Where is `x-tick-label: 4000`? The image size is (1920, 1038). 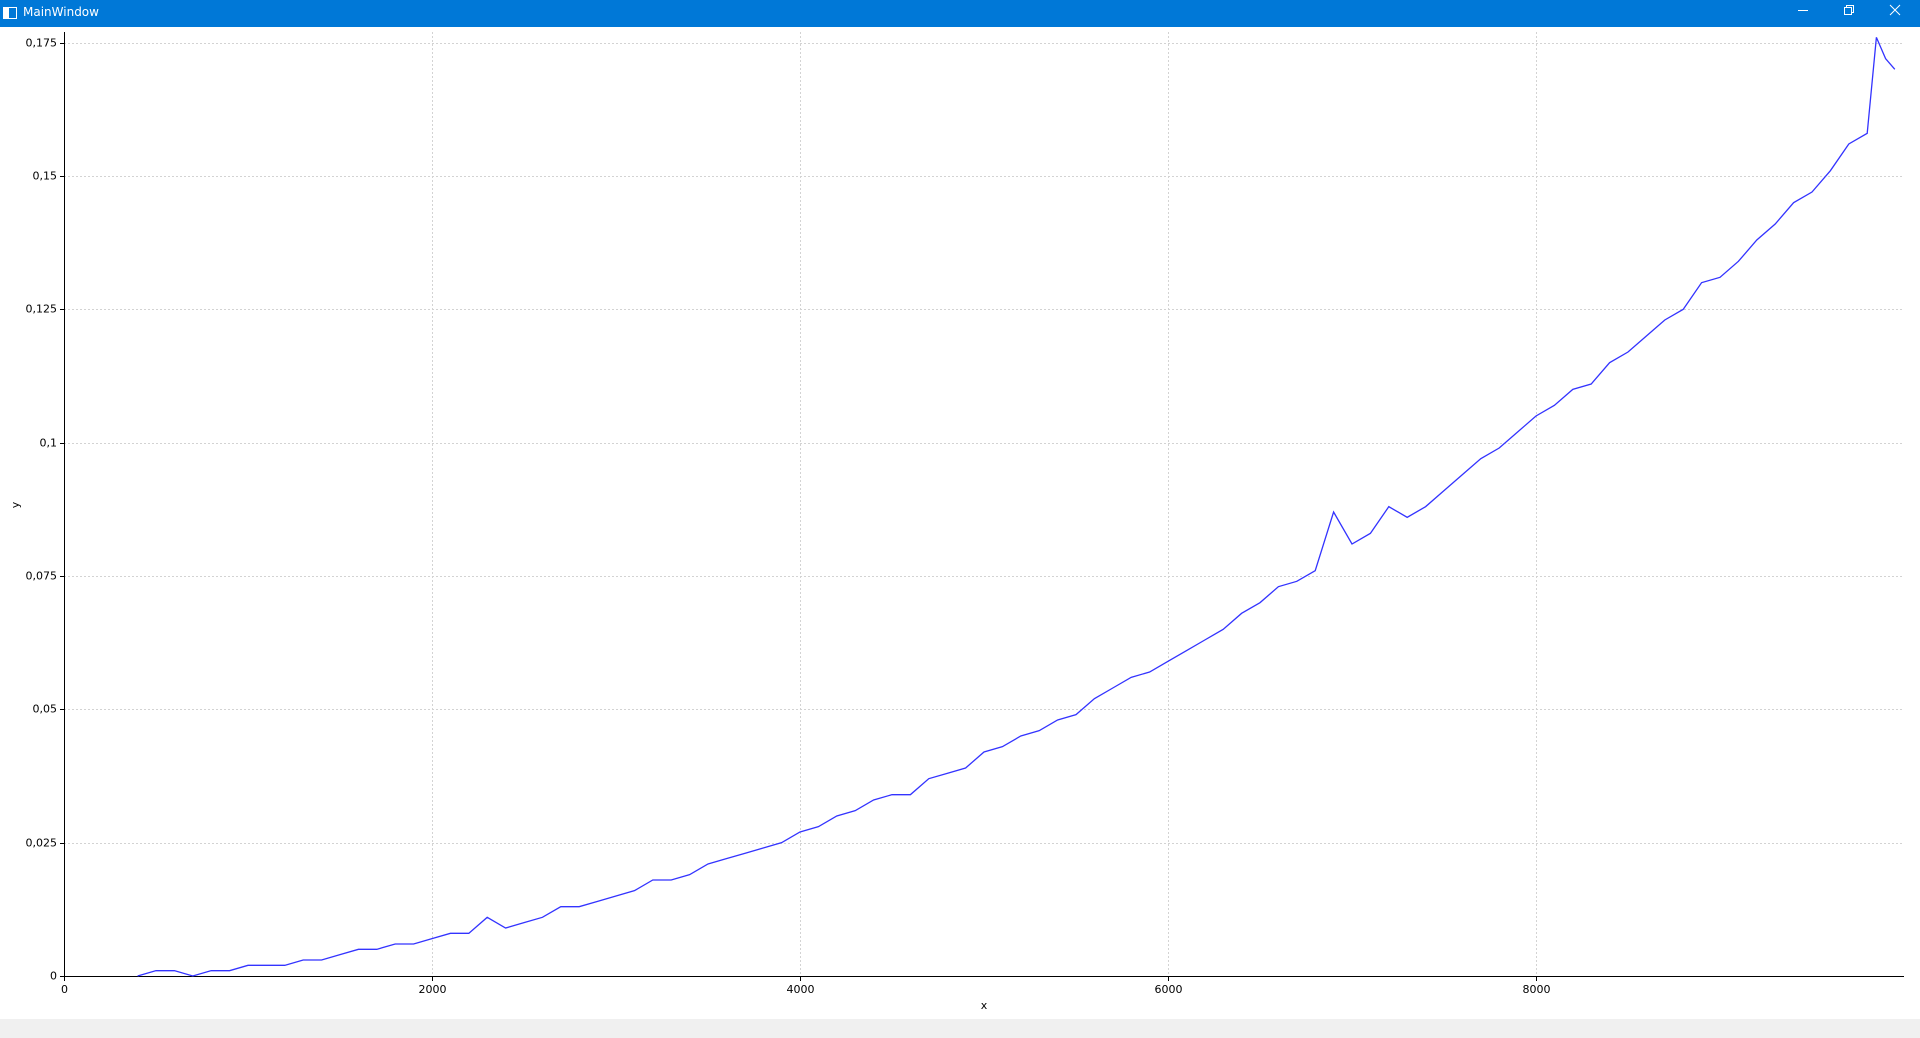 x-tick-label: 4000 is located at coordinates (801, 989).